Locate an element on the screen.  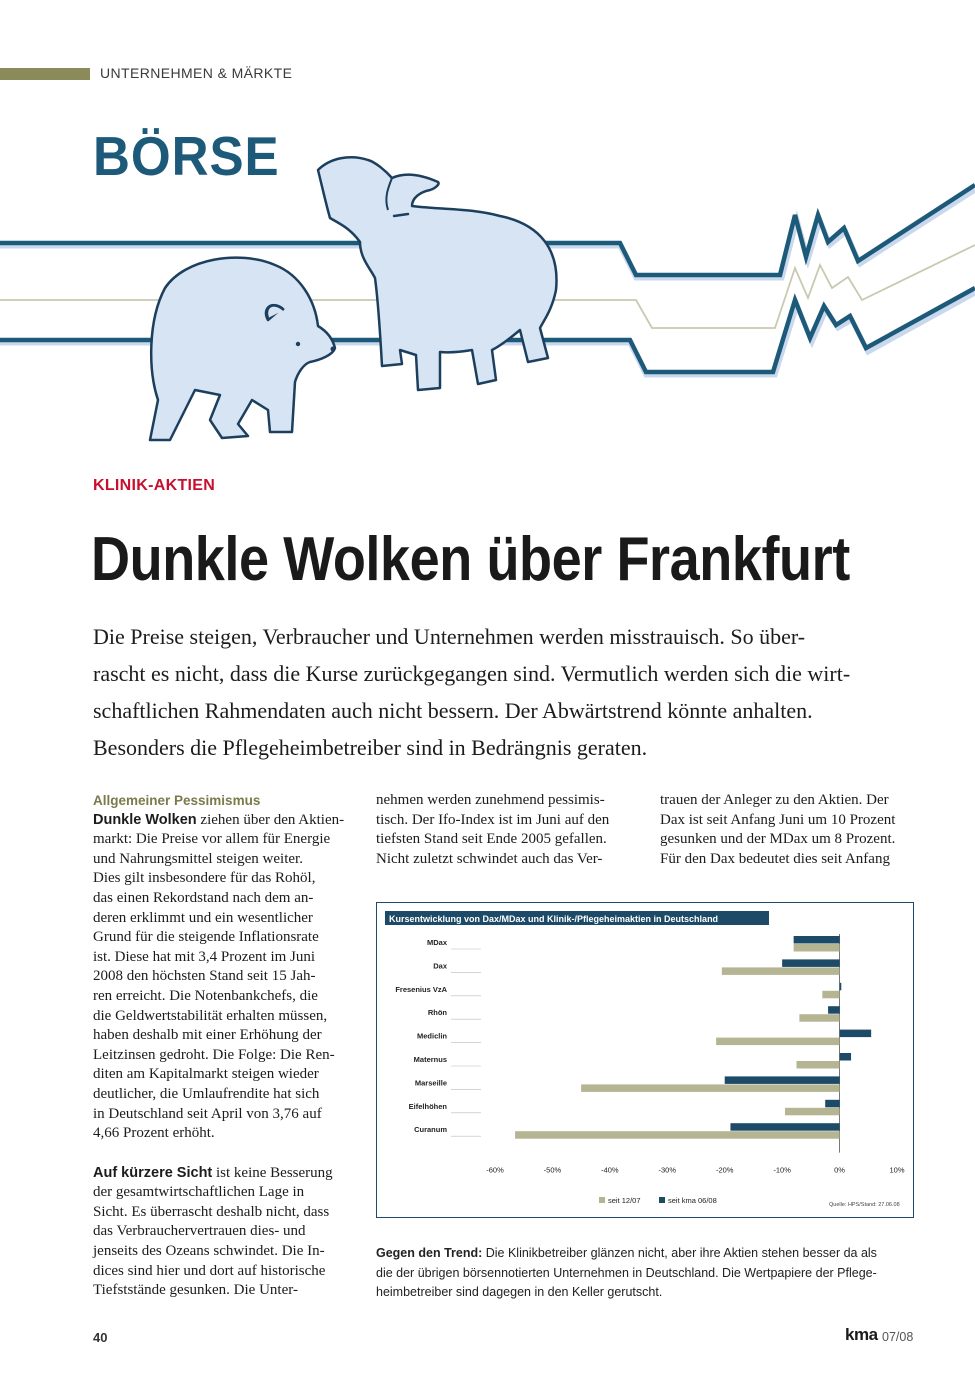
section-color-bar is located at coordinates (45, 74).